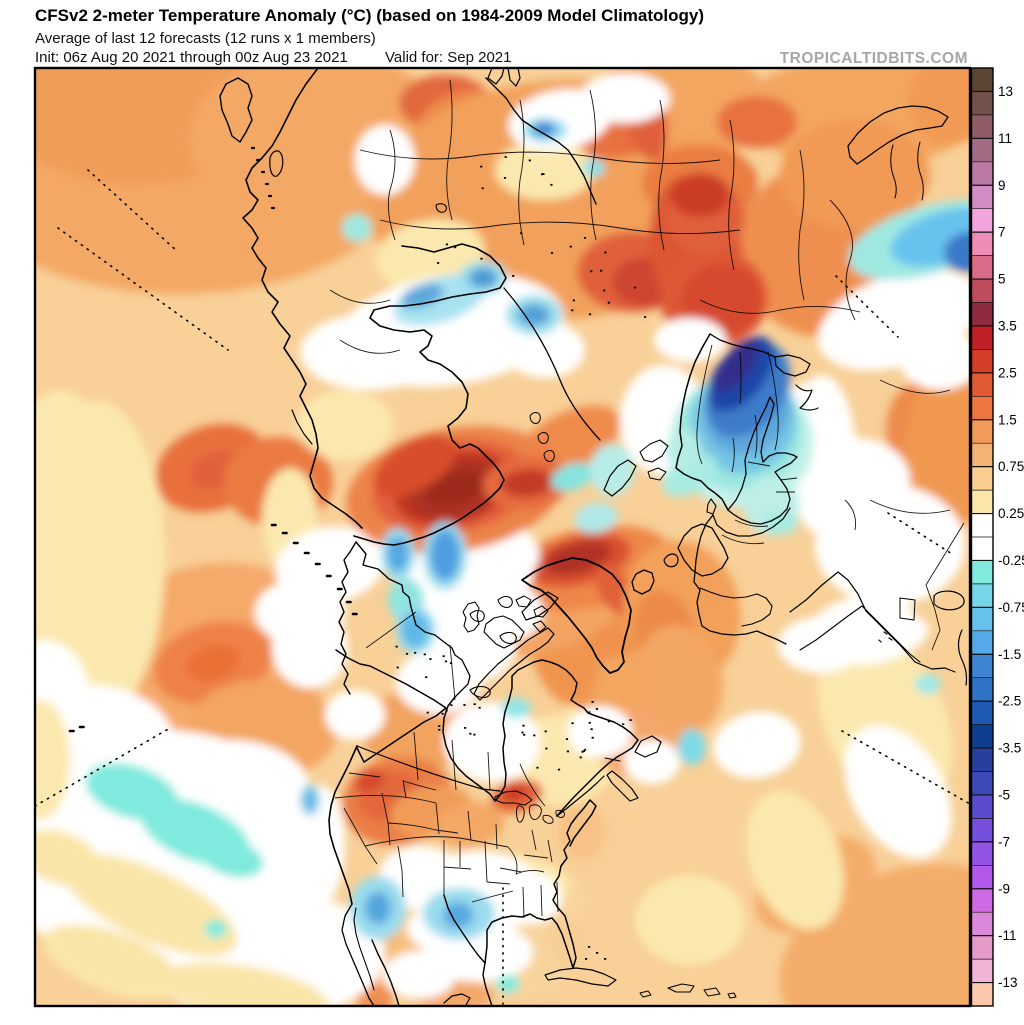 This screenshot has width=1024, height=1025. I want to click on svg-text: 0.25, so click(1011, 513).